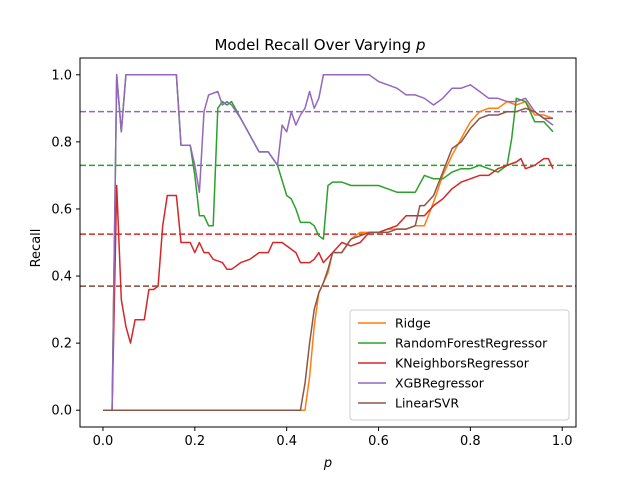 This screenshot has height=480, width=640. What do you see at coordinates (286, 441) in the screenshot?
I see `x-tick-label-2: 0.4` at bounding box center [286, 441].